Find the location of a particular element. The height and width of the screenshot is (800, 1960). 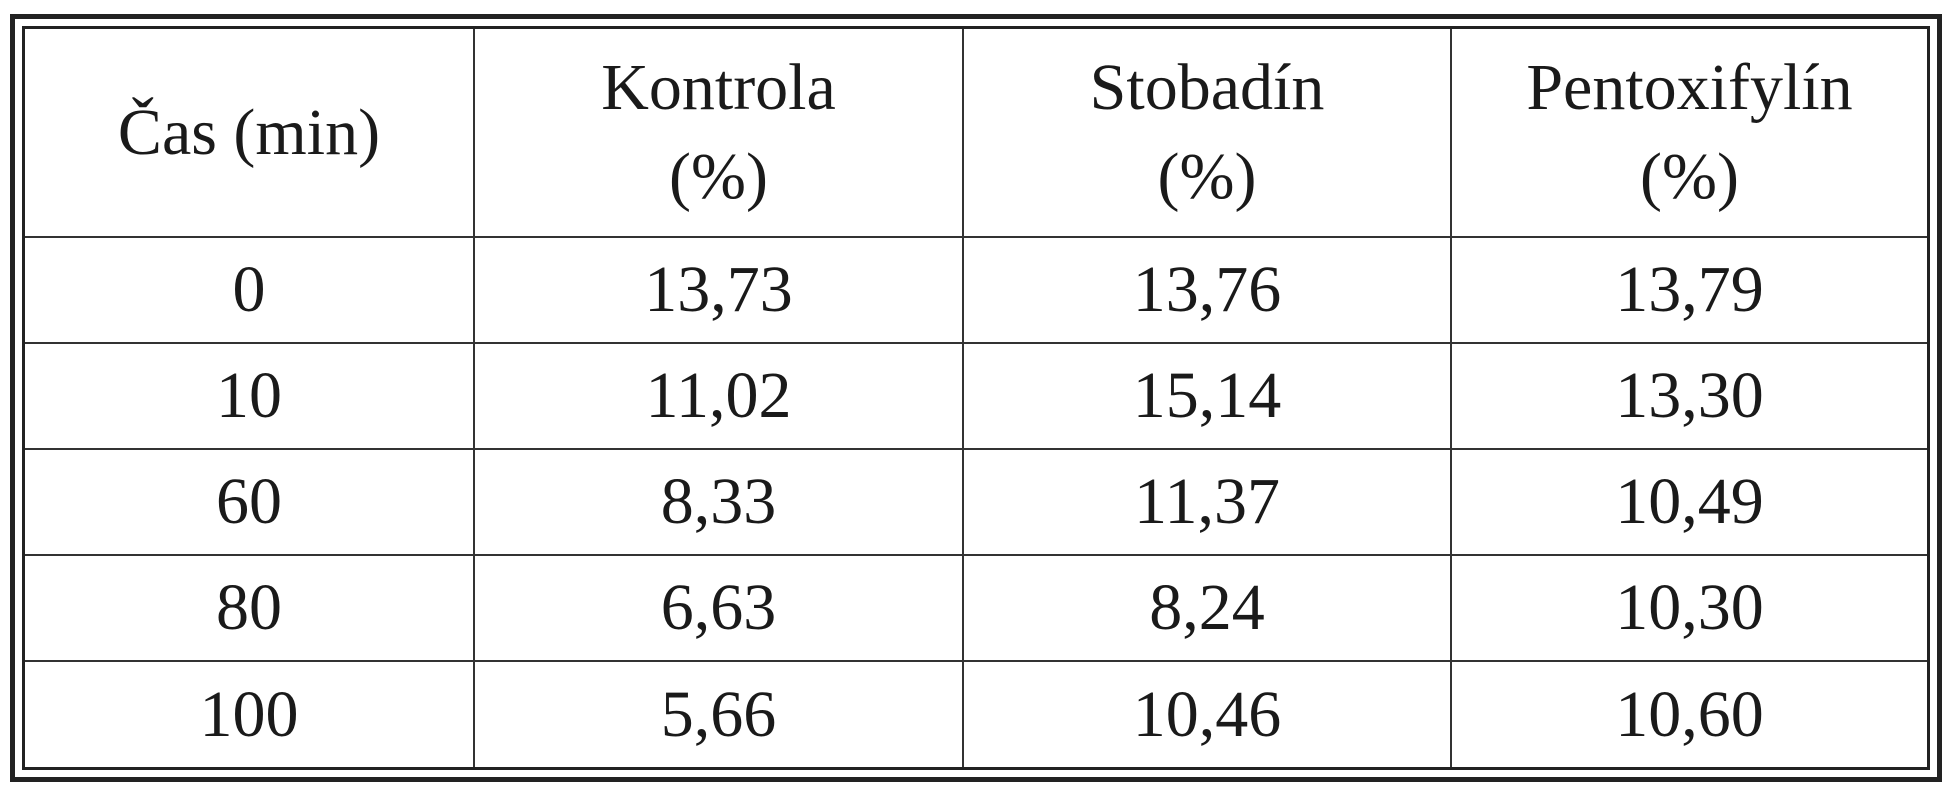

table-cell-time: 100 is located at coordinates (250, 713).